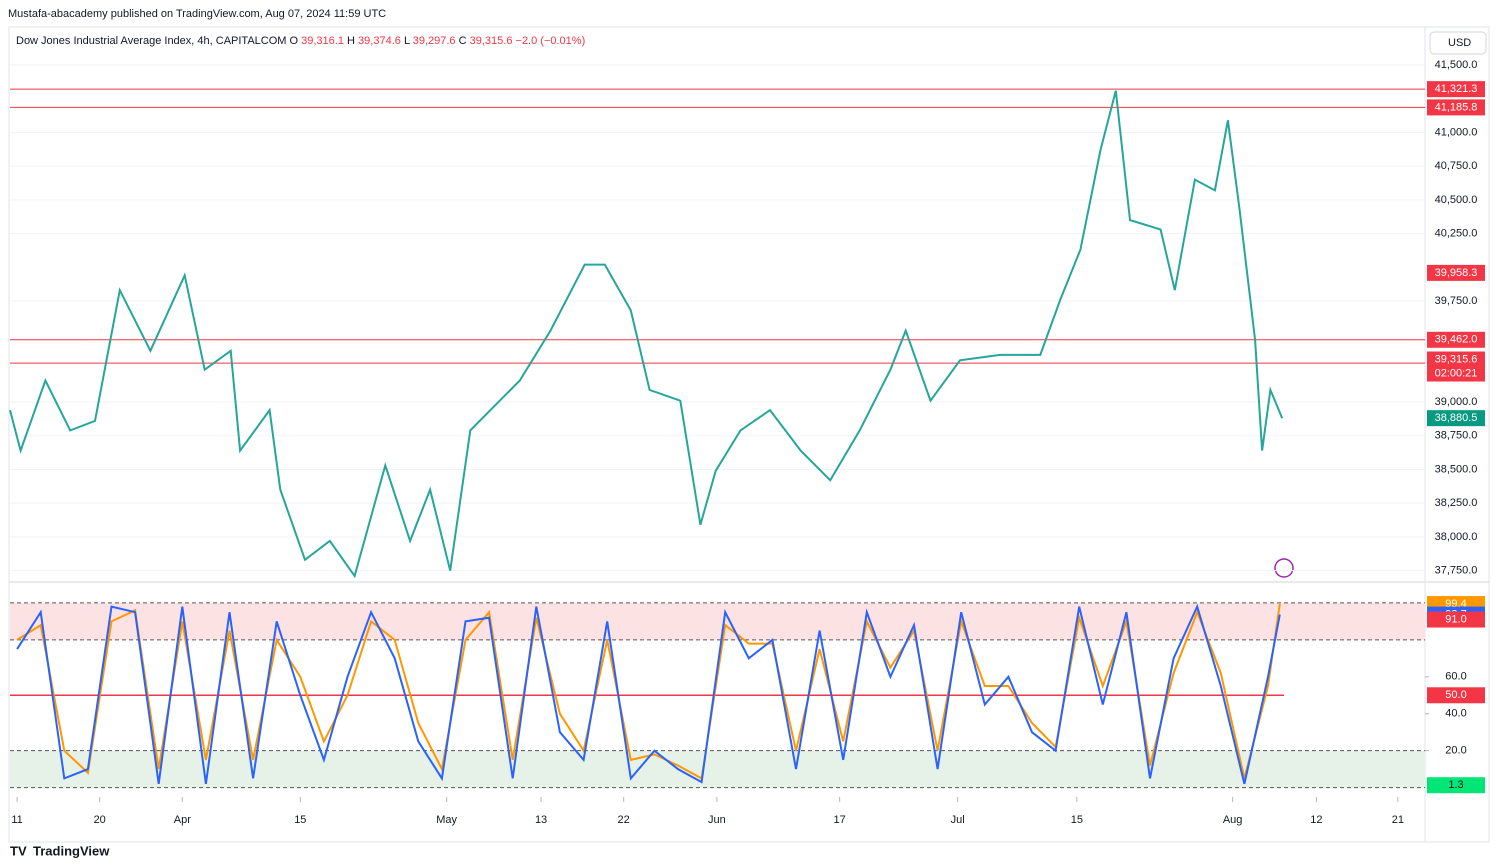 Image resolution: width=1500 pixels, height=868 pixels. What do you see at coordinates (1456, 436) in the screenshot?
I see `y-tick-label: 38,750.0` at bounding box center [1456, 436].